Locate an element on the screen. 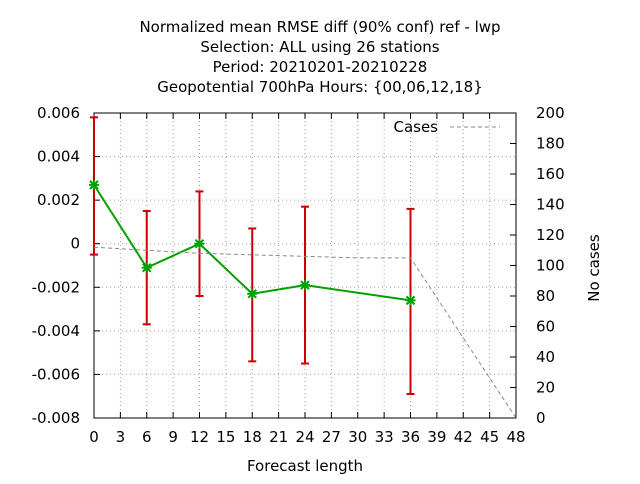 The height and width of the screenshot is (484, 640). y-tick-label: 0.004 is located at coordinates (58, 157).